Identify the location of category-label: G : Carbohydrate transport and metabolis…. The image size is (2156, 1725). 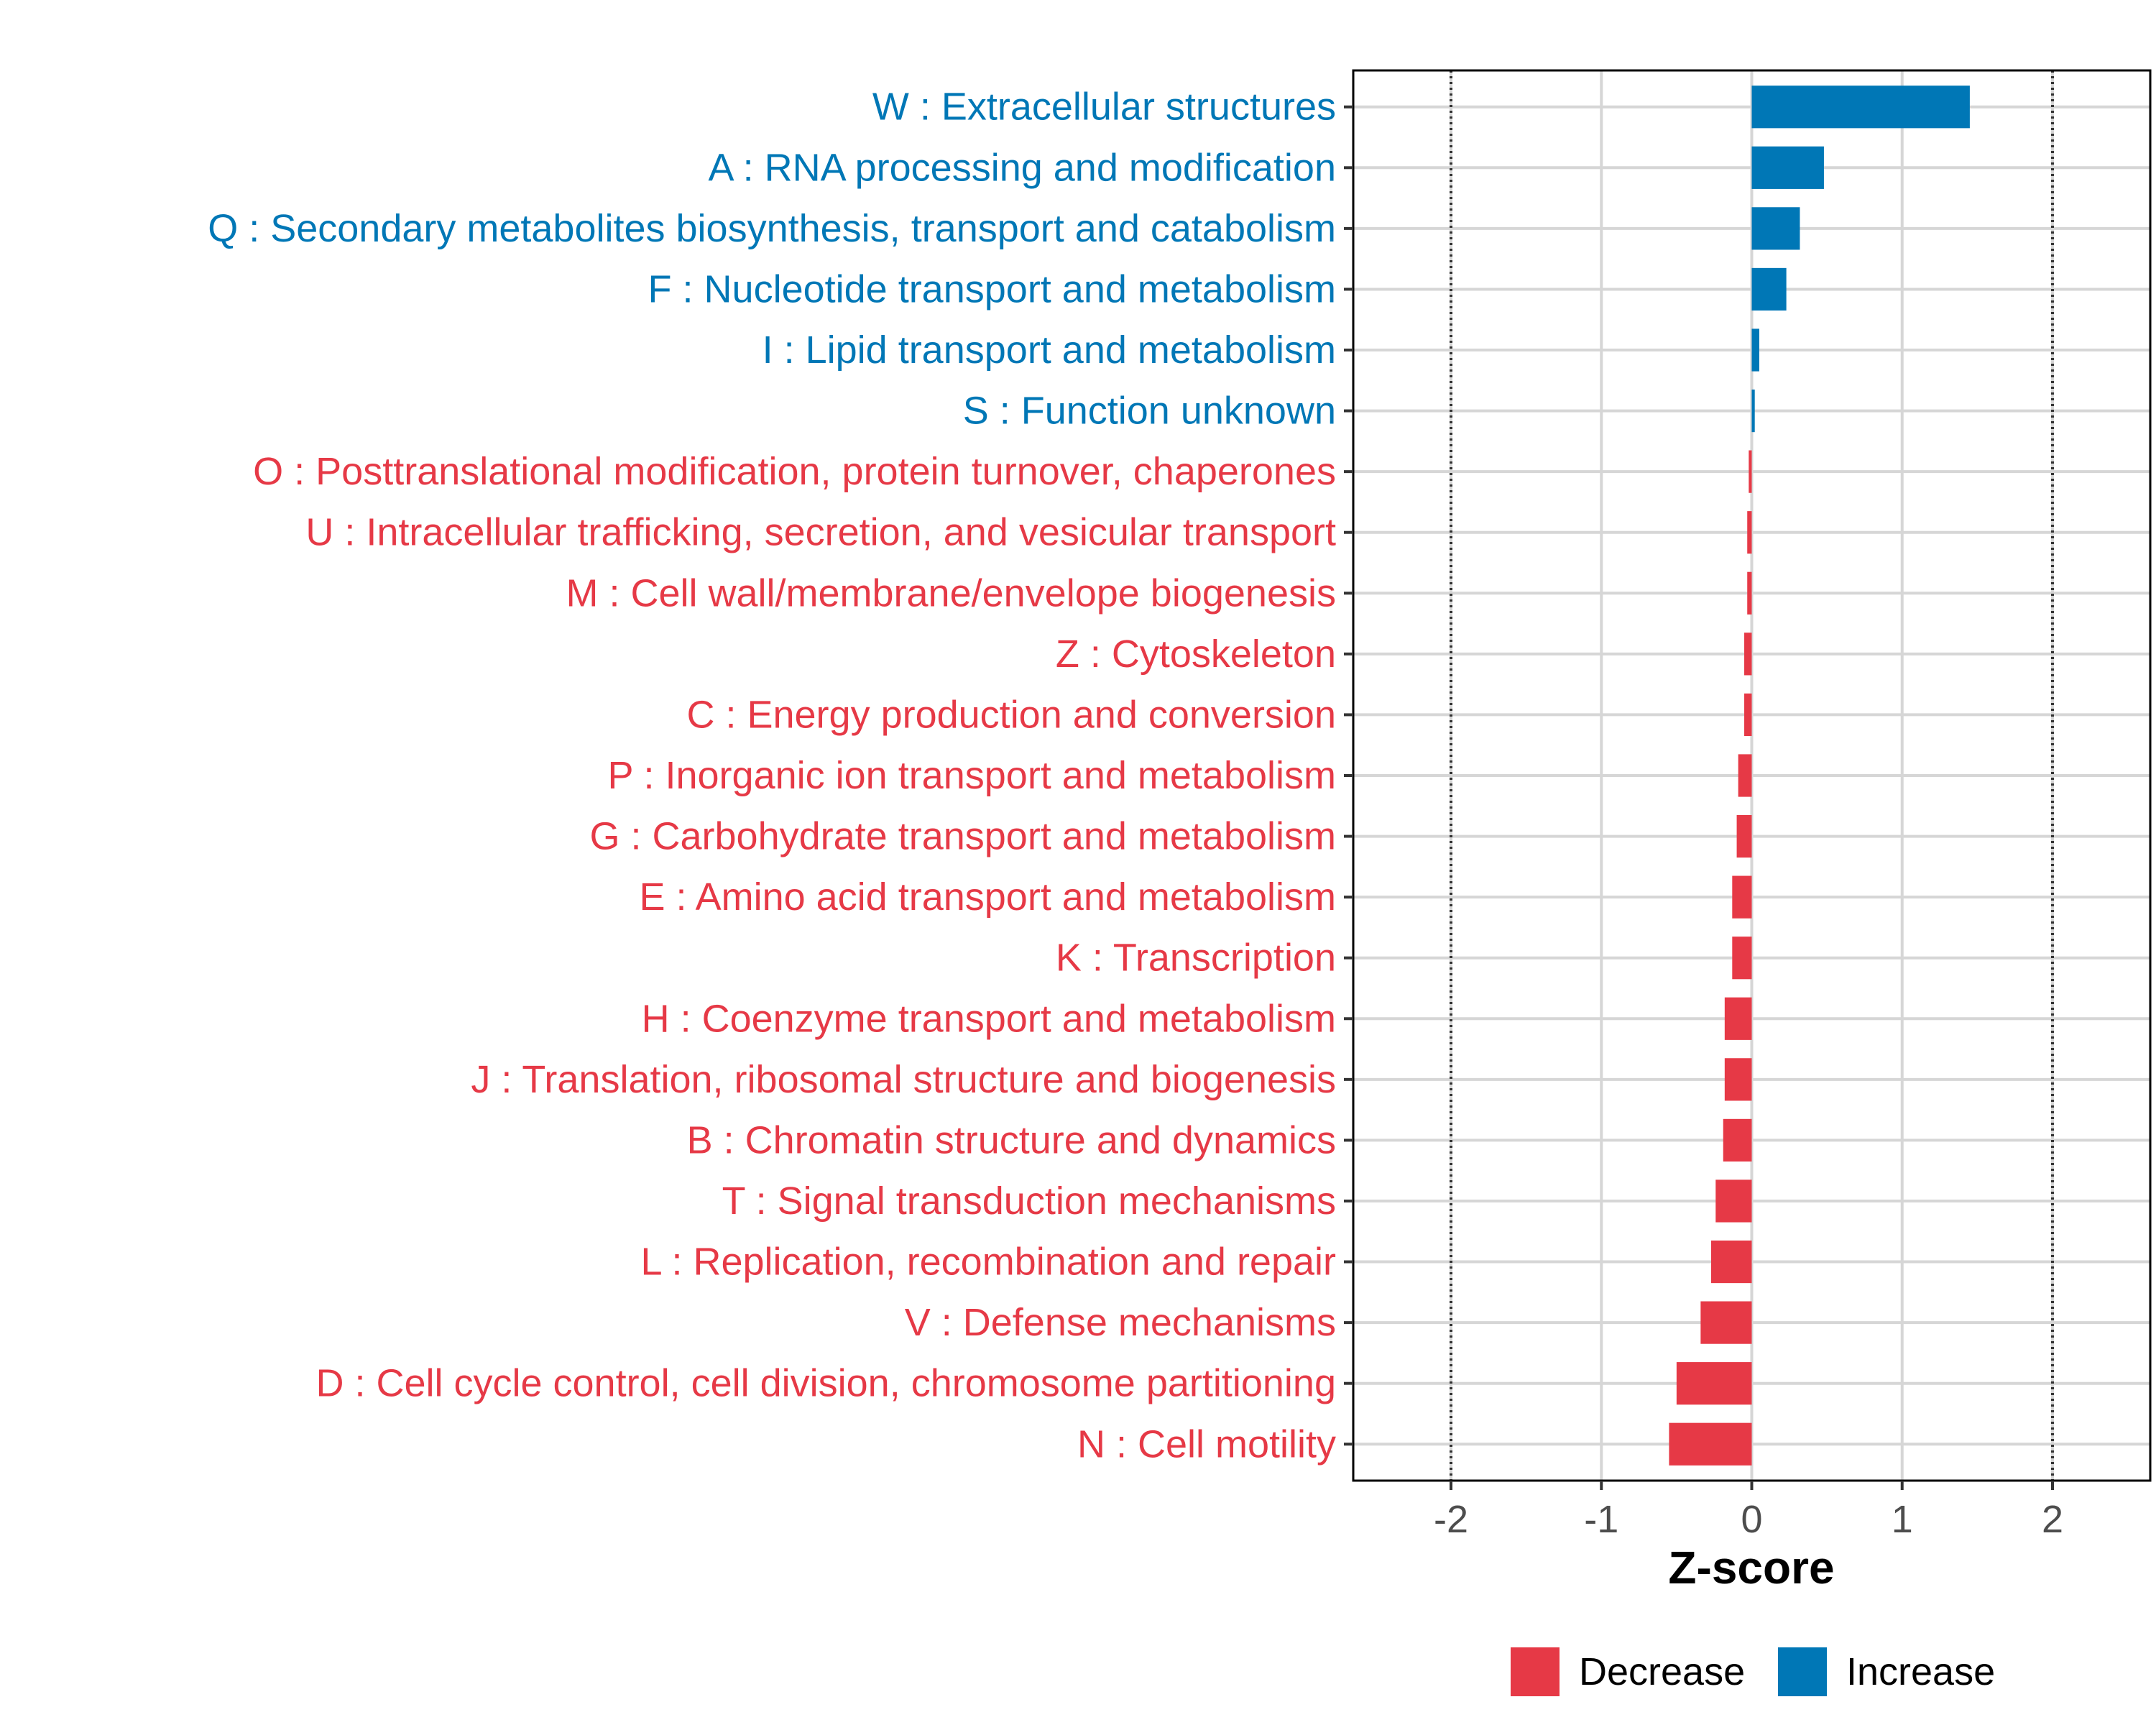
(964, 836).